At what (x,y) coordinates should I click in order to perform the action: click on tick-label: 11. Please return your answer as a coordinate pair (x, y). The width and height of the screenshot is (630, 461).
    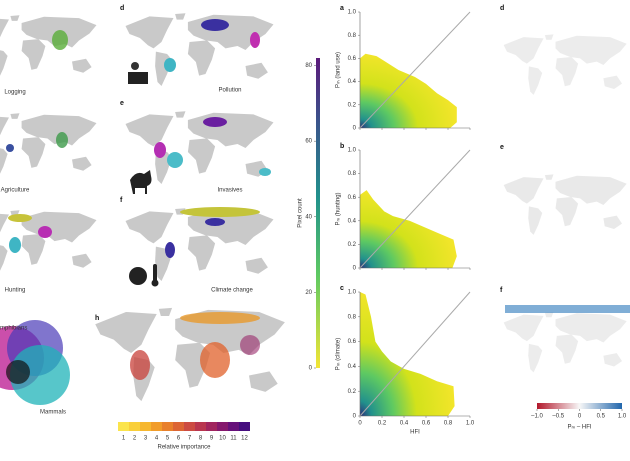
    Looking at the image, I should click on (233, 439).